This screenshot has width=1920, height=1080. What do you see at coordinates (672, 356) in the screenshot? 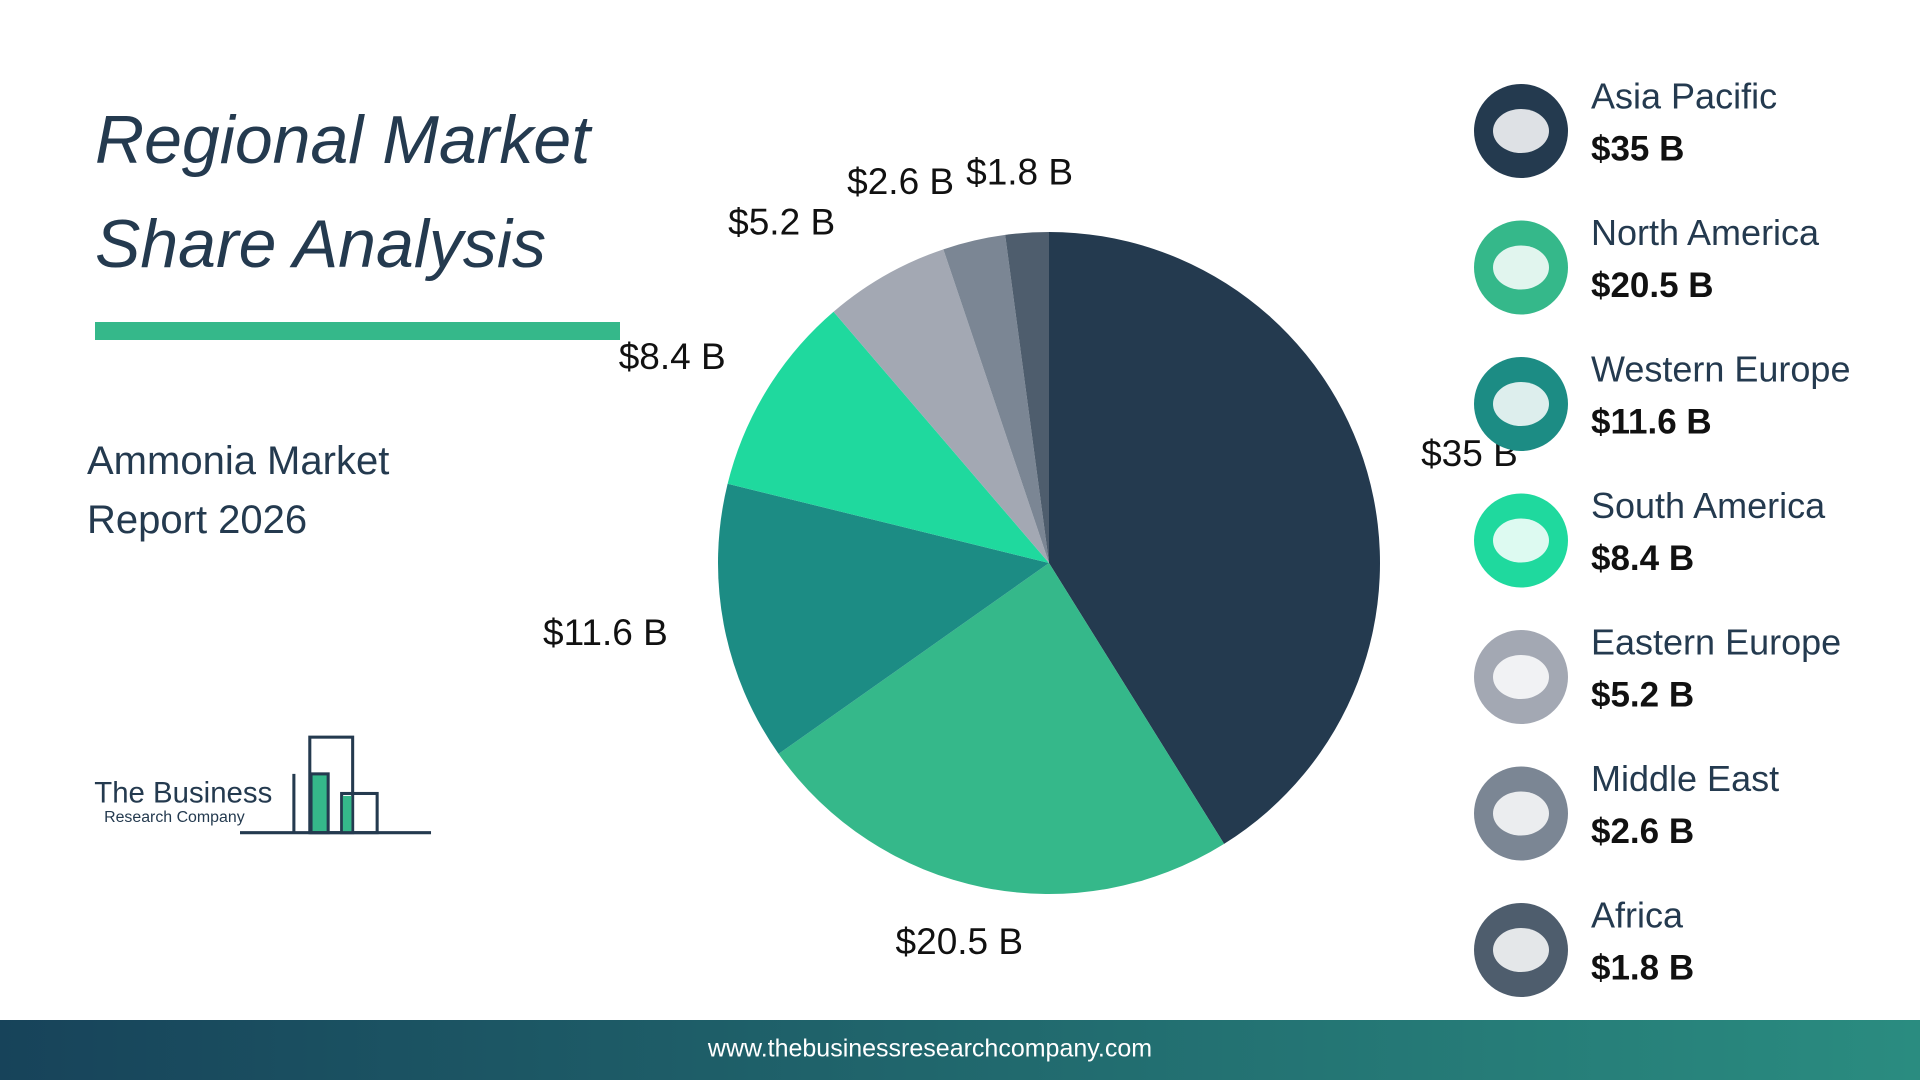
I see `data-label: $8.4 B` at bounding box center [672, 356].